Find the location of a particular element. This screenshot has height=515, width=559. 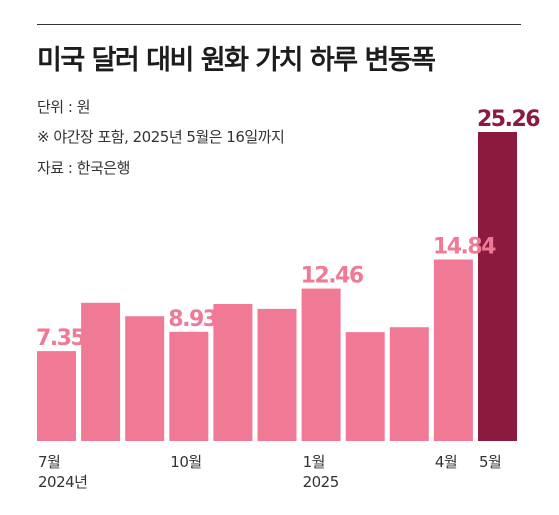

x-tick-label-2024-07: 7월 is located at coordinates (49, 462).